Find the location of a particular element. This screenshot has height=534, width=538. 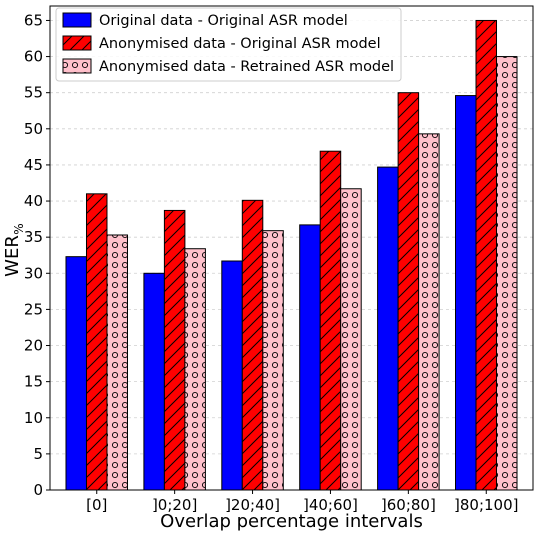

legend-frame is located at coordinates (228, 44).